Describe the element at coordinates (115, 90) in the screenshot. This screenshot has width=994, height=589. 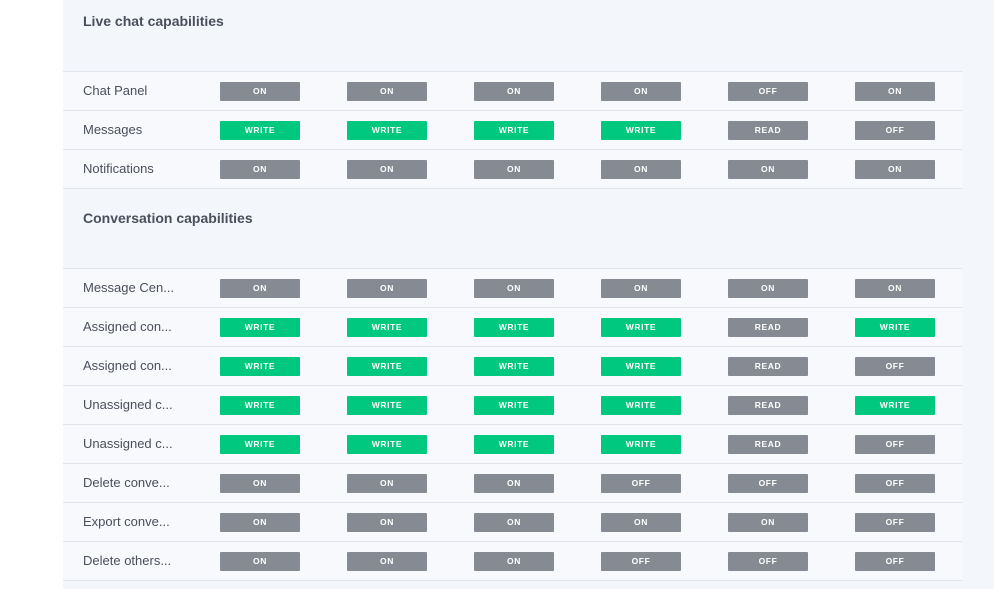
I see `row-label: Chat Panel` at that location.